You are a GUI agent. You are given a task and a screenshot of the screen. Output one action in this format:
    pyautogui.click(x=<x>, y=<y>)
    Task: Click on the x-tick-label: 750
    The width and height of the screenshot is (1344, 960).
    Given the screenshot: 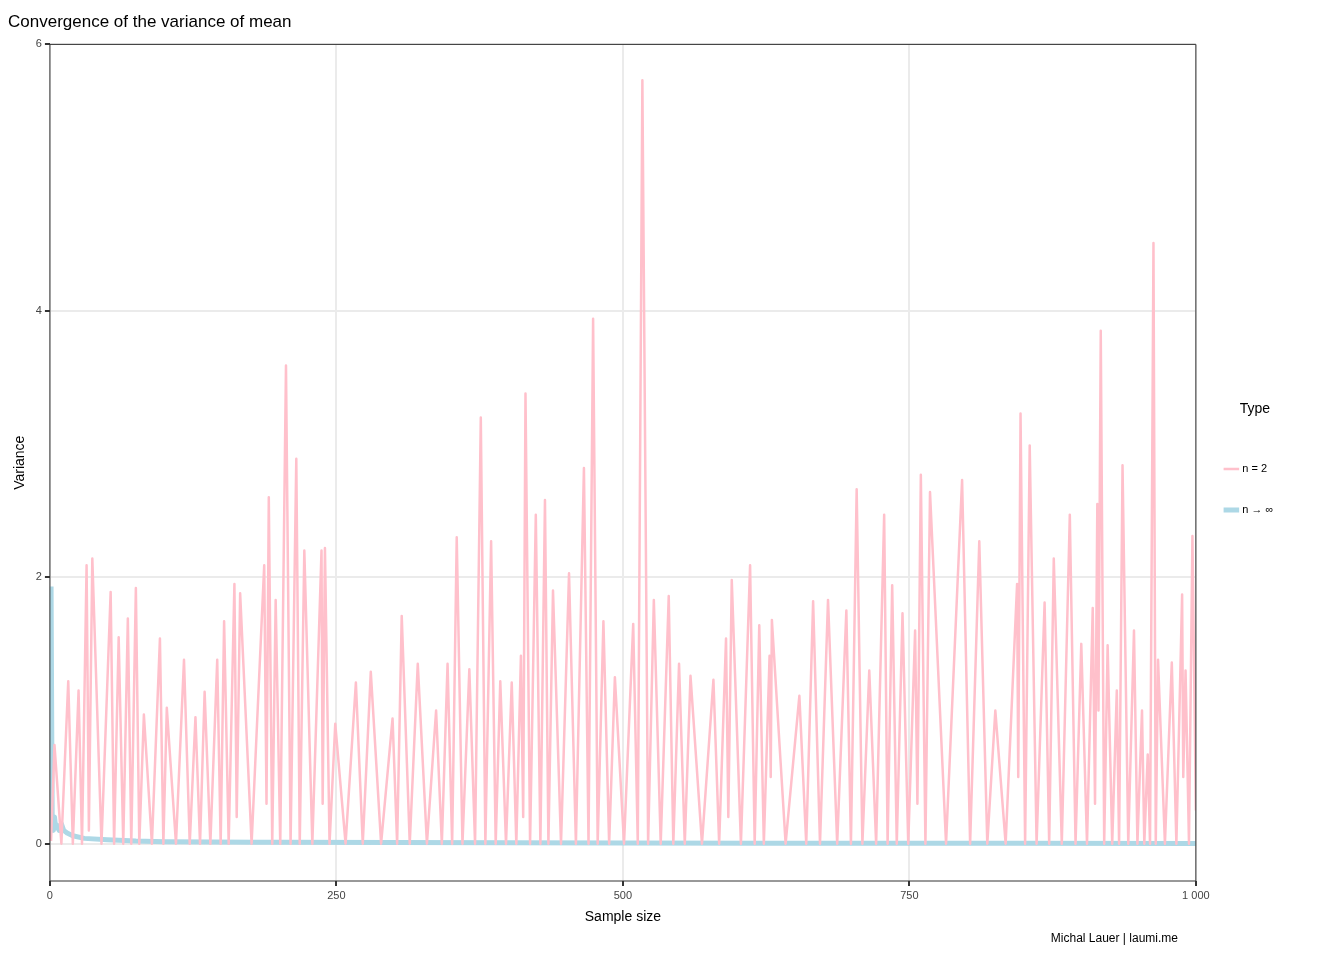 What is the action you would take?
    pyautogui.click(x=909, y=894)
    